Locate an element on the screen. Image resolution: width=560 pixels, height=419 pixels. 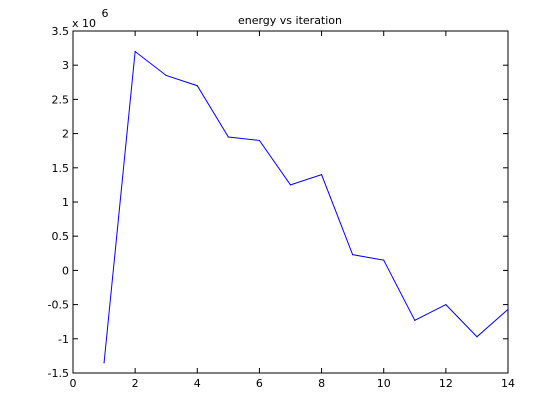
y-tick-label: 0.5 is located at coordinates (61, 236).